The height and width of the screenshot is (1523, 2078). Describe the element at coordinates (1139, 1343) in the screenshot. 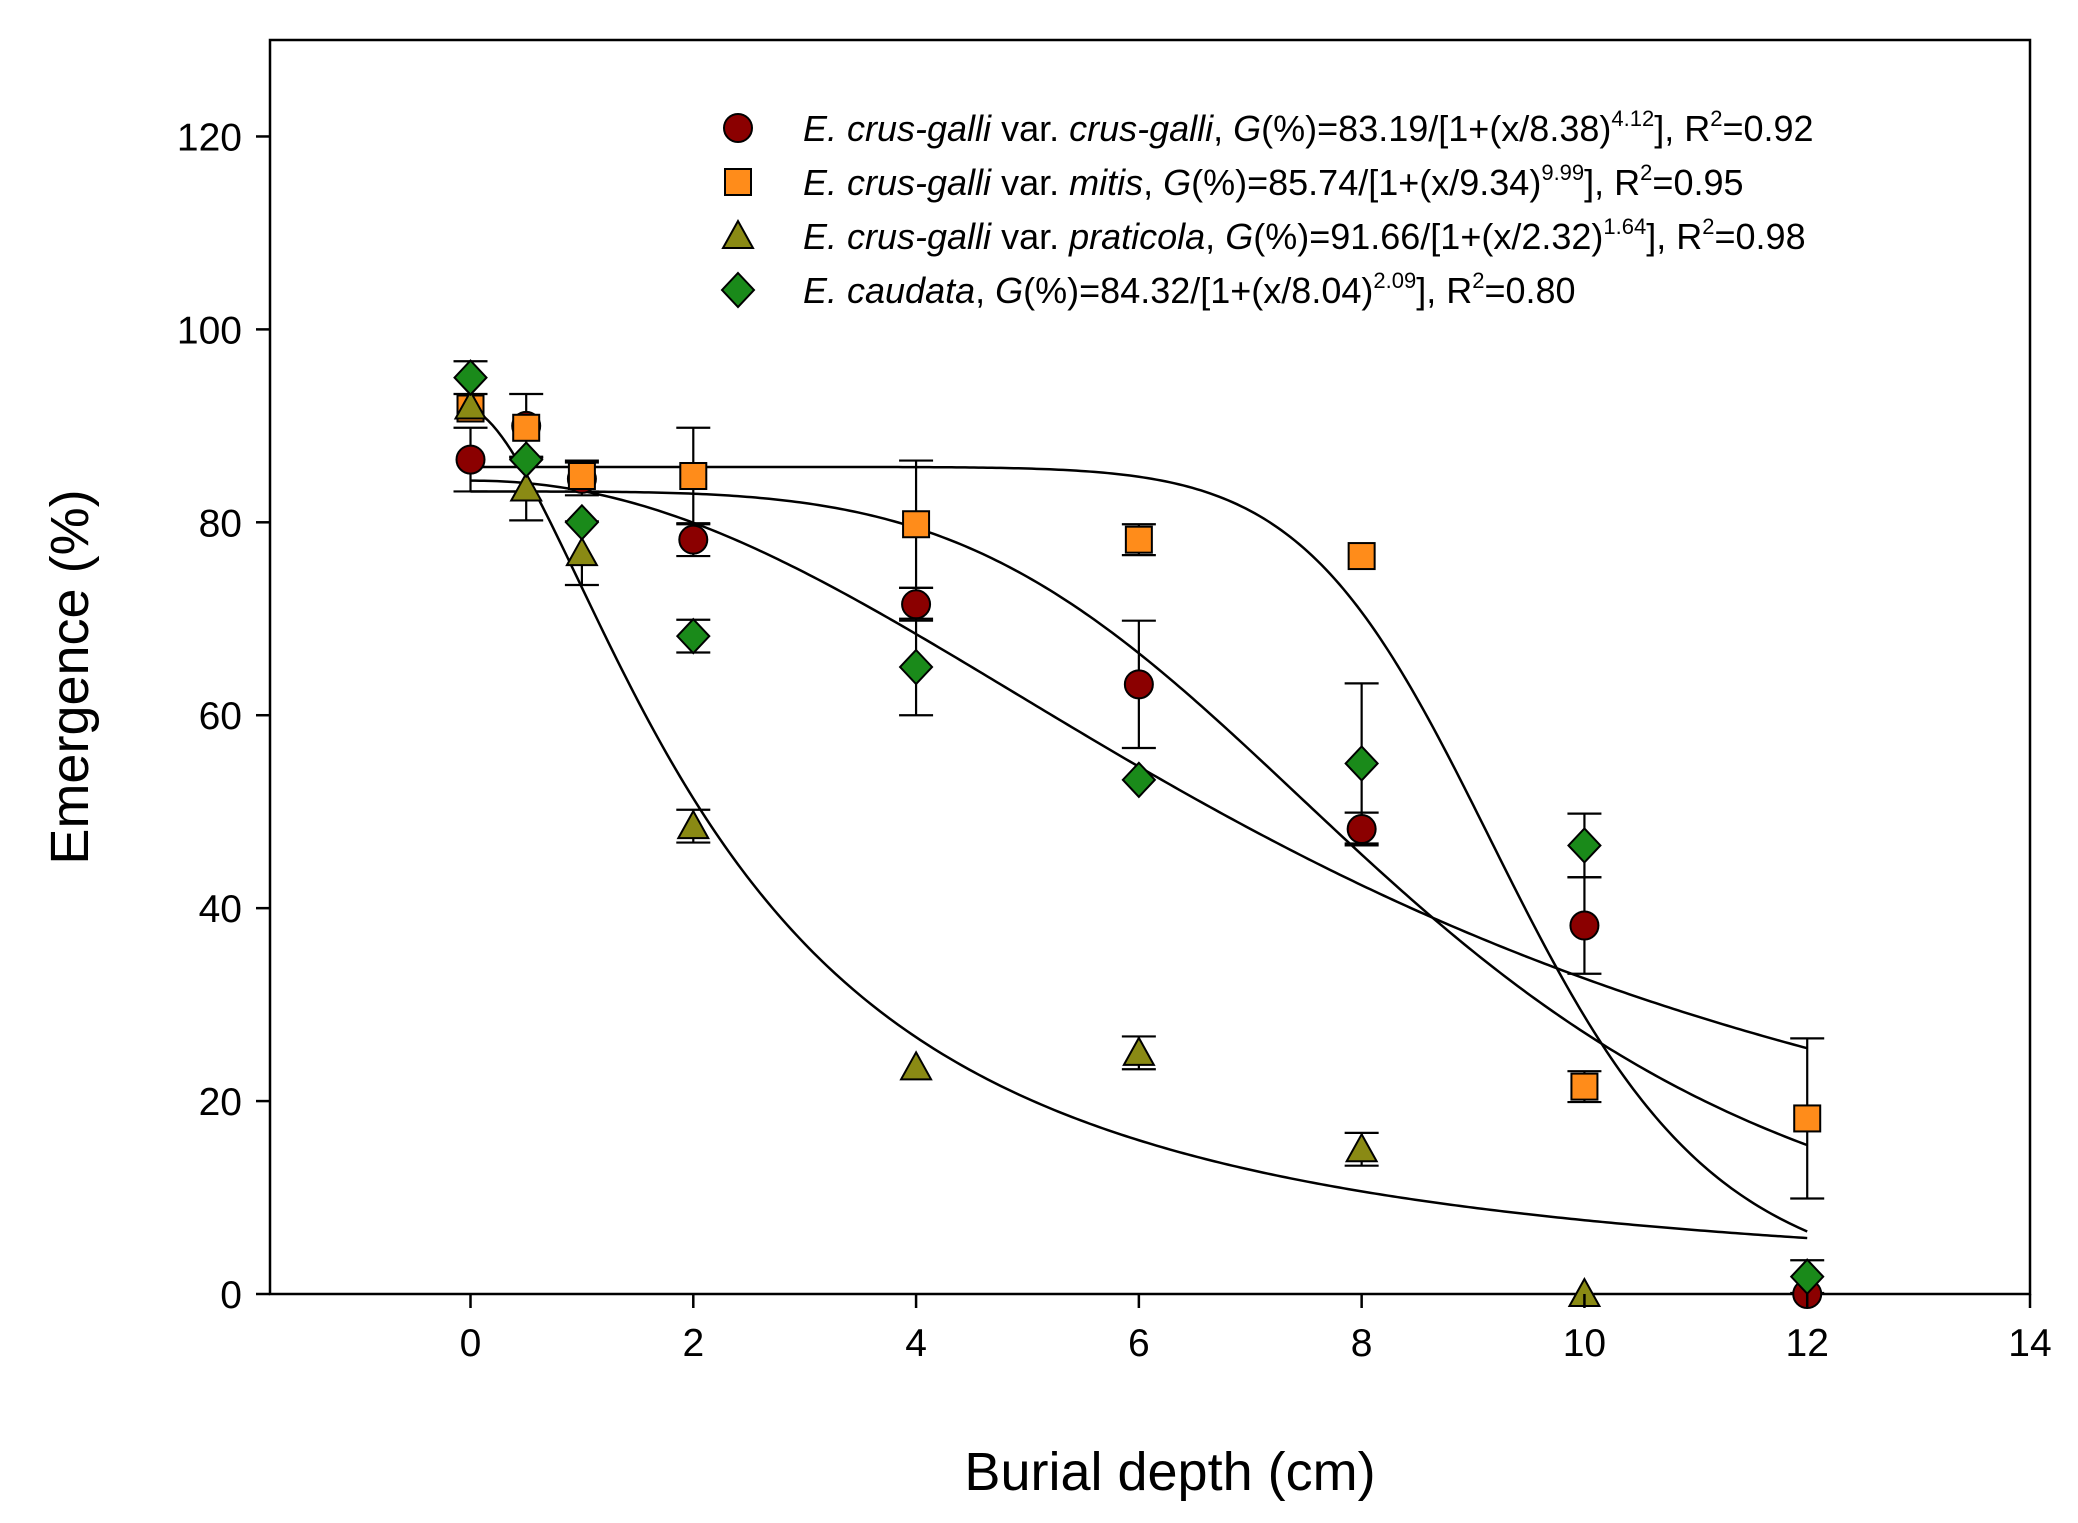

I see `x-tick-label: 6` at that location.